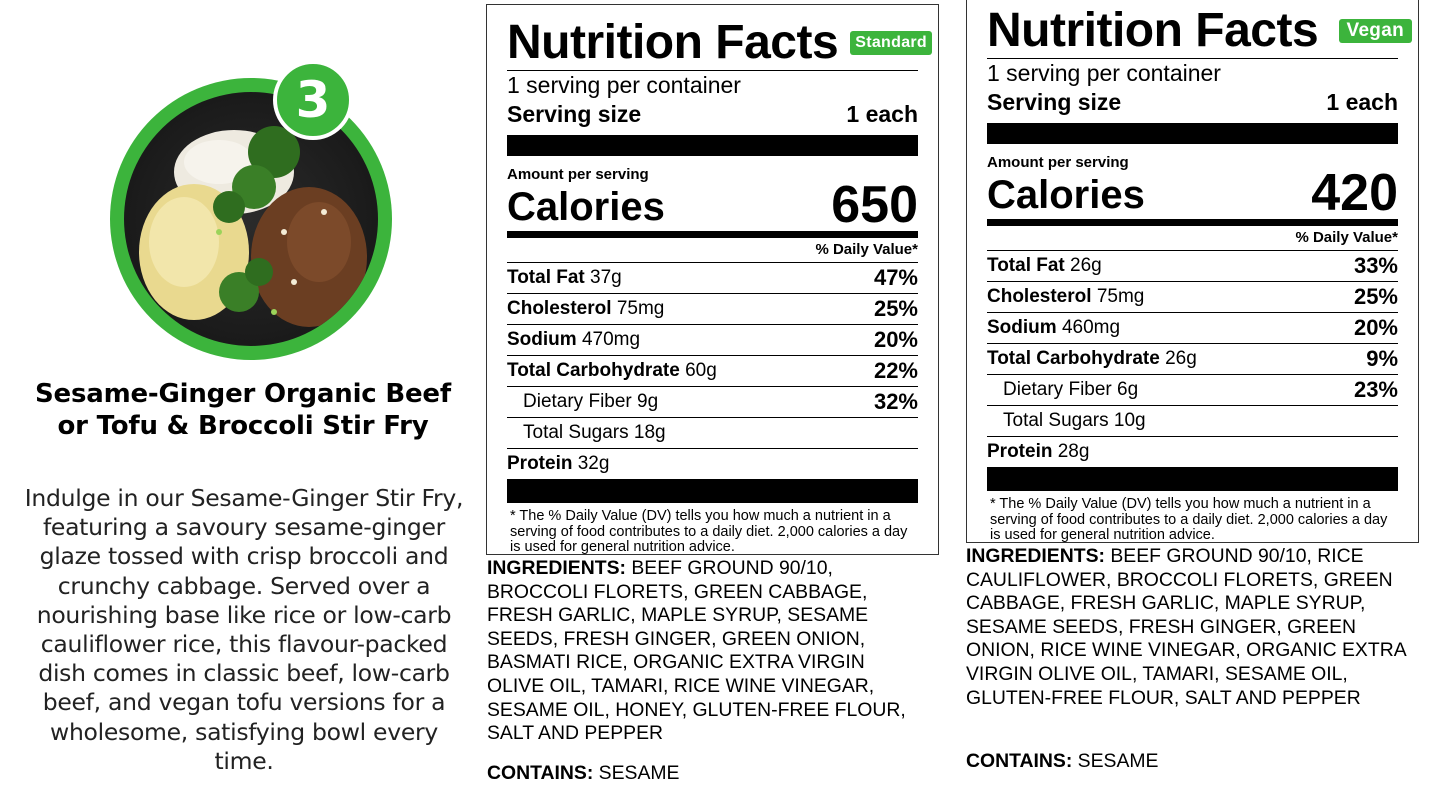  I want to click on food-bowl-image, so click(251, 219).